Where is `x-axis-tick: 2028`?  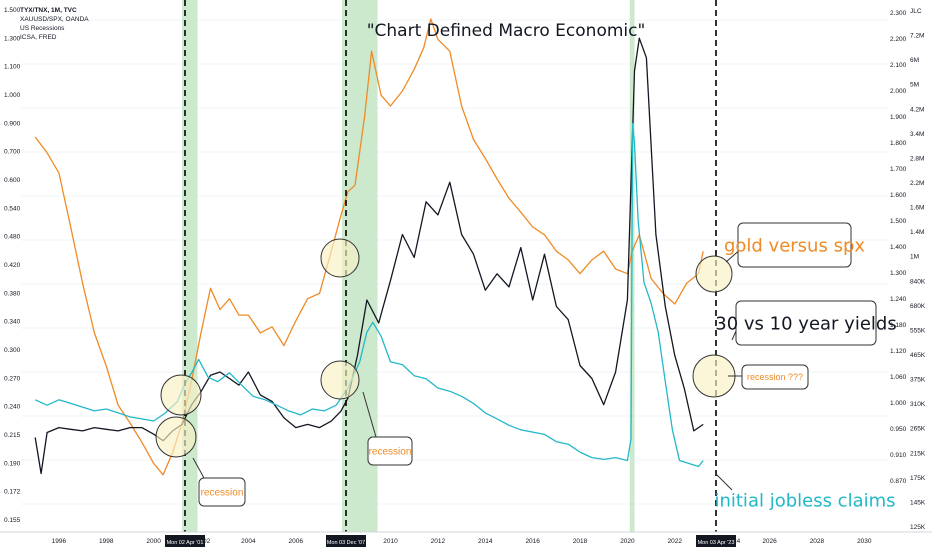 x-axis-tick: 2028 is located at coordinates (817, 541).